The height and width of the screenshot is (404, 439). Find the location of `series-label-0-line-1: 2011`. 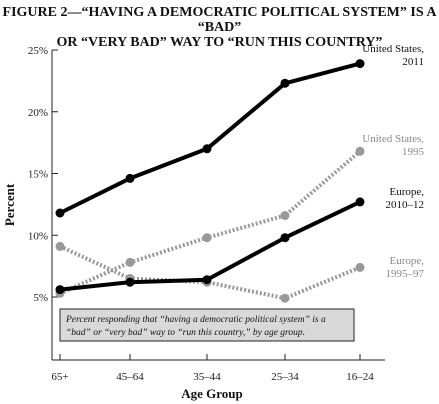

series-label-0-line-1: 2011 is located at coordinates (413, 62).